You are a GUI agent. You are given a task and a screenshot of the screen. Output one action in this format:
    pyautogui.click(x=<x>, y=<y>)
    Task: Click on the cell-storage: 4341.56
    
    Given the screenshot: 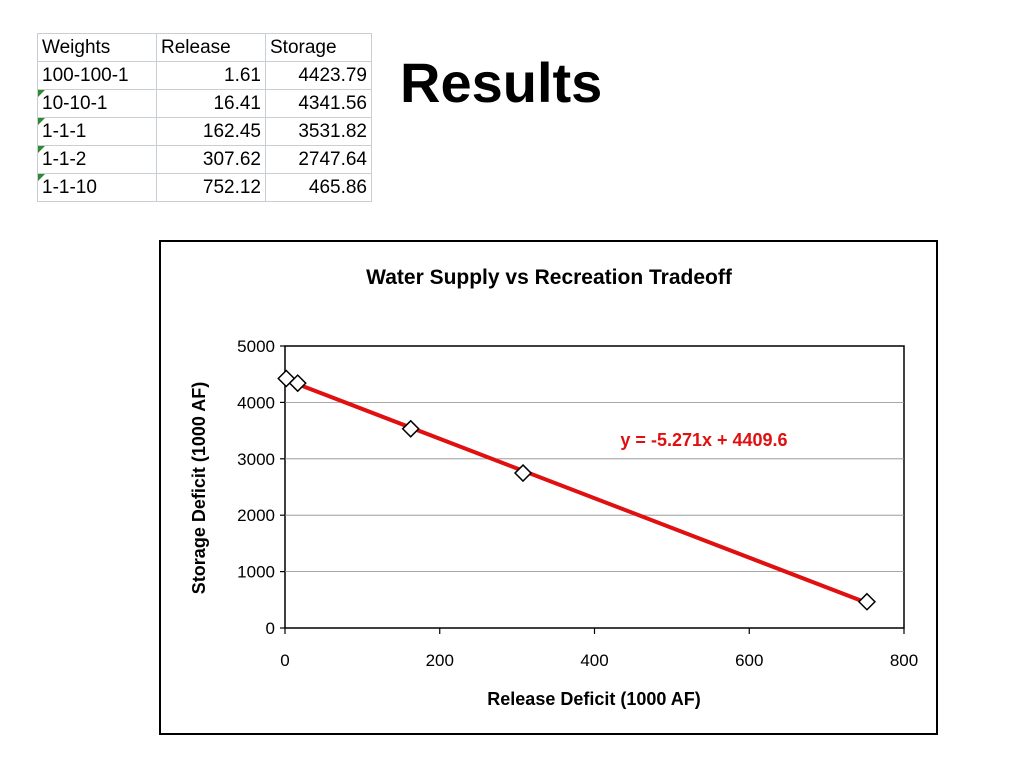 What is the action you would take?
    pyautogui.click(x=318, y=103)
    